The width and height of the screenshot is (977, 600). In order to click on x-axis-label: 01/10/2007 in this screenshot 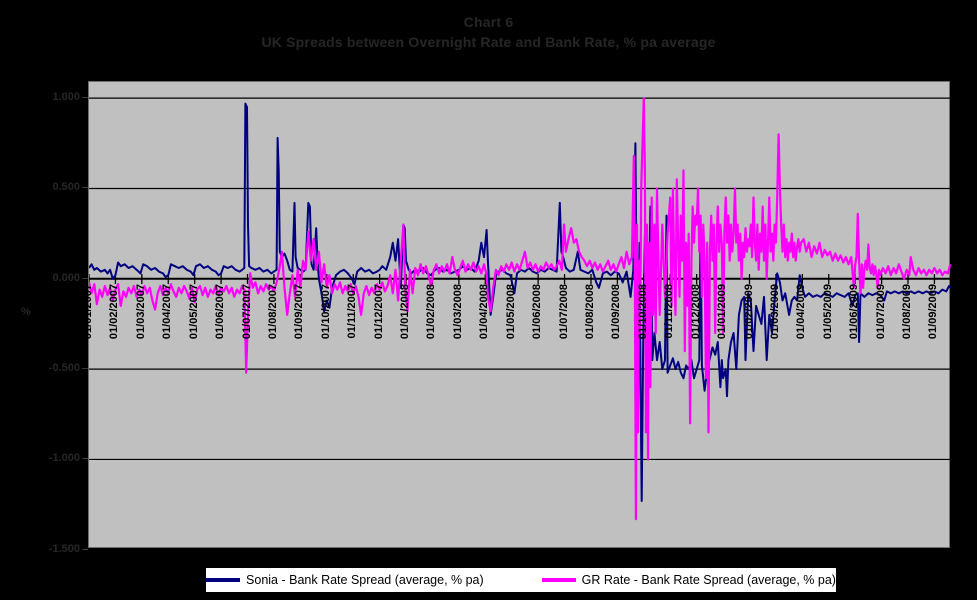, I will do `click(325, 312)`.